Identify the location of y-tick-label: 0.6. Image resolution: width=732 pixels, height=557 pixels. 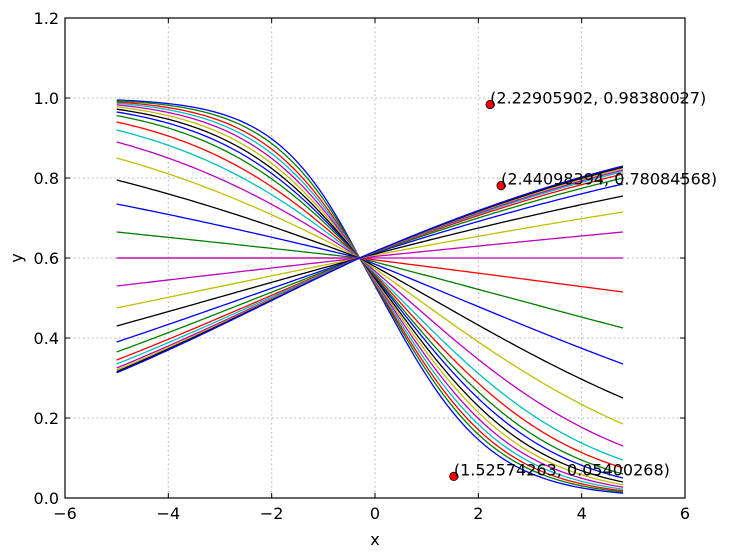
(46, 258).